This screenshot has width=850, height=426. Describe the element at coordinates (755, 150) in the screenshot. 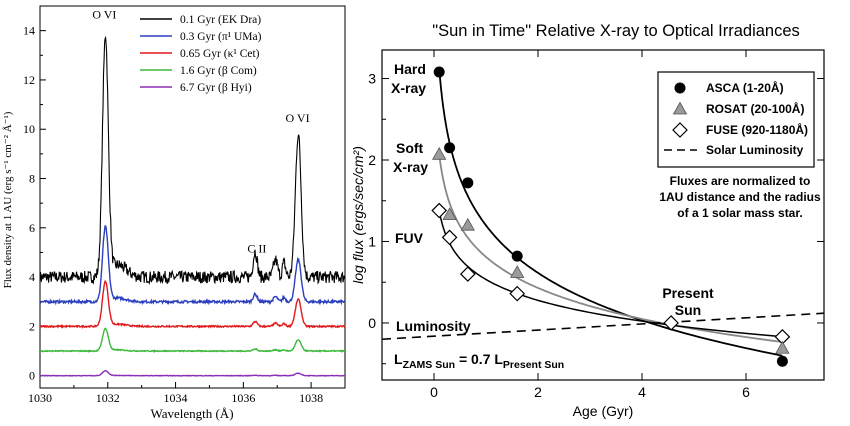

I see `legend-entry-4: Solar Luminosity` at that location.